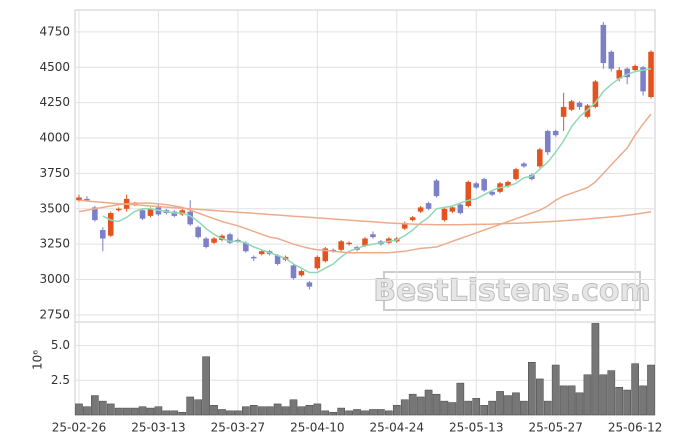  Describe the element at coordinates (54, 31) in the screenshot. I see `y-tick-label: 4750` at that location.